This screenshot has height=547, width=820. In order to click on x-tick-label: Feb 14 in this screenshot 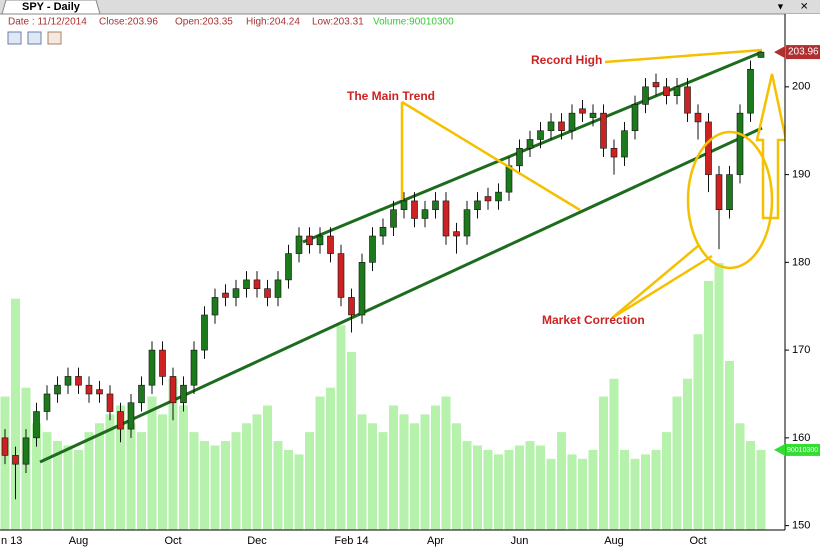, I will do `click(351, 541)`.